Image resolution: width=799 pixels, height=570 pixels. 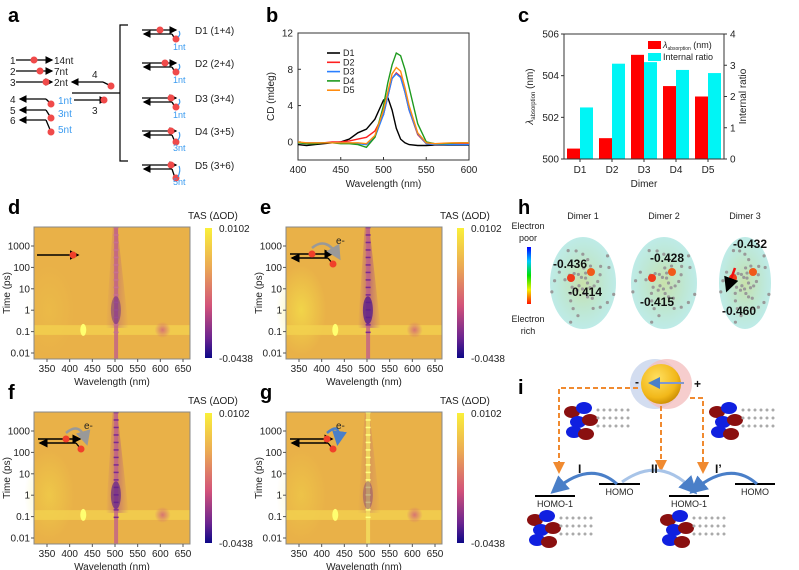 I want to click on homo-1-orbital-left, so click(x=560, y=529).